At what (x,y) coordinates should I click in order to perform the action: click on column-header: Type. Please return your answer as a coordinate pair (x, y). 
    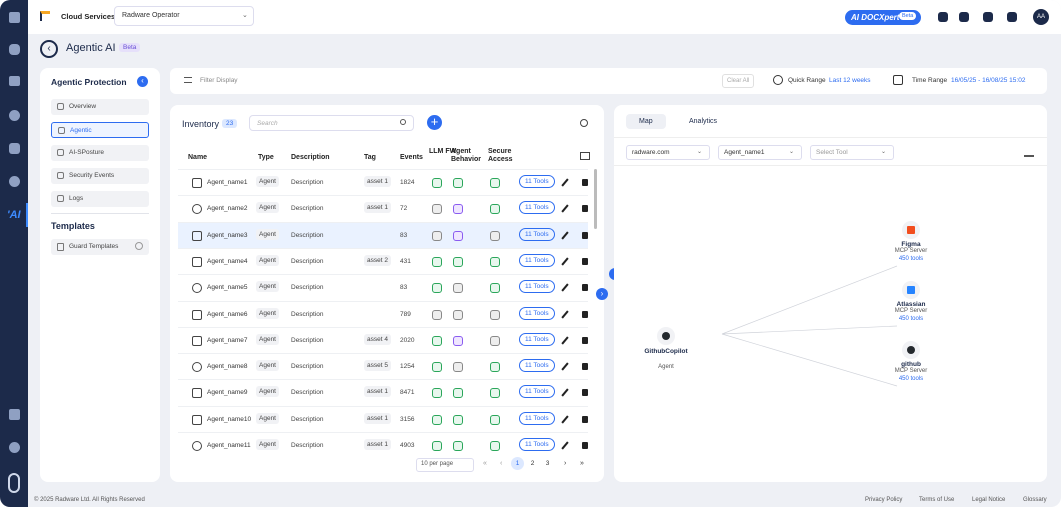
    Looking at the image, I should click on (266, 157).